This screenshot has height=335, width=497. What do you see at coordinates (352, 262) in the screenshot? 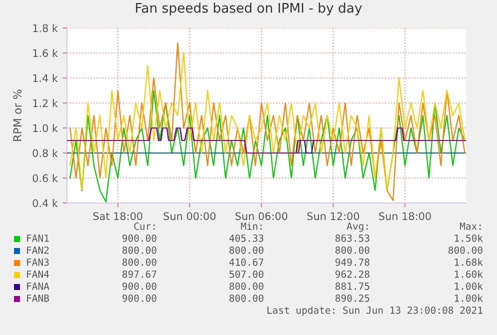
I see `text: 949.78` at bounding box center [352, 262].